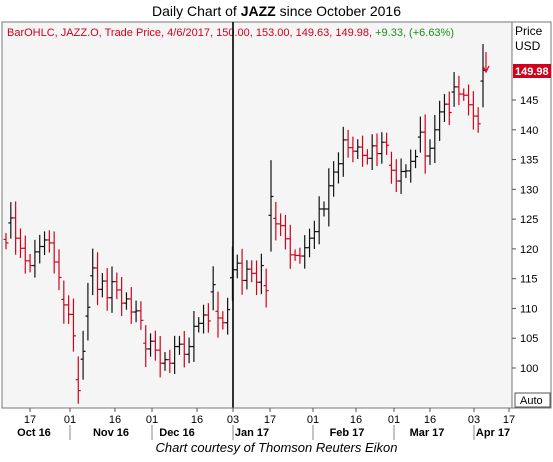 This screenshot has width=553, height=462. Describe the element at coordinates (531, 215) in the screenshot. I see `price-axis-panel` at that location.